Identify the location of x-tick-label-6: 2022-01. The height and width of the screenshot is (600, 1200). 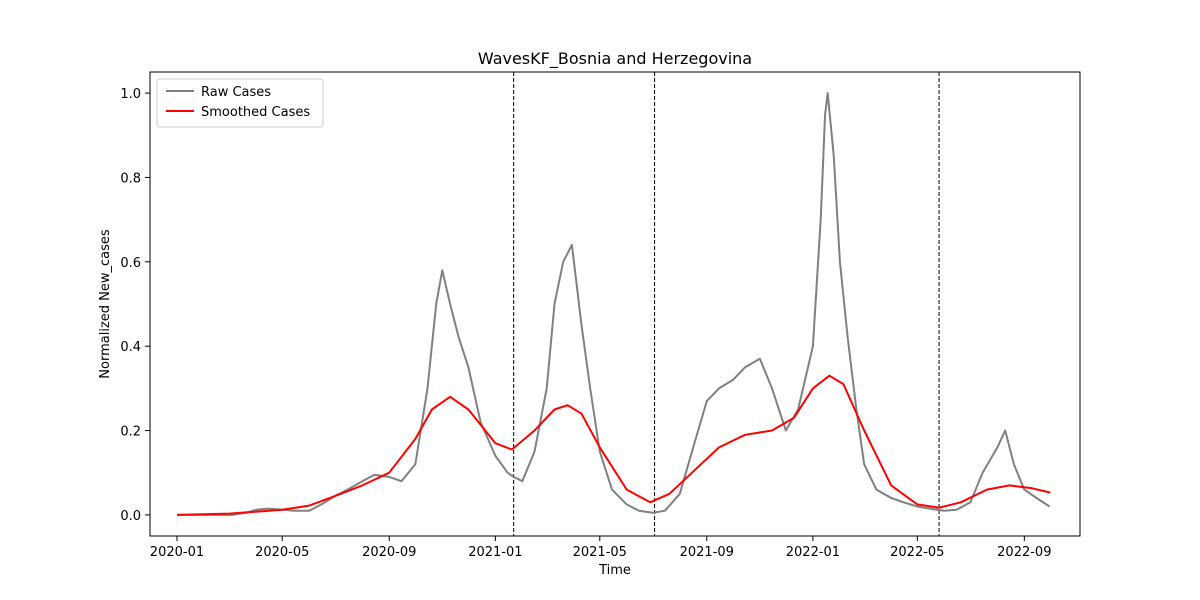
(813, 552).